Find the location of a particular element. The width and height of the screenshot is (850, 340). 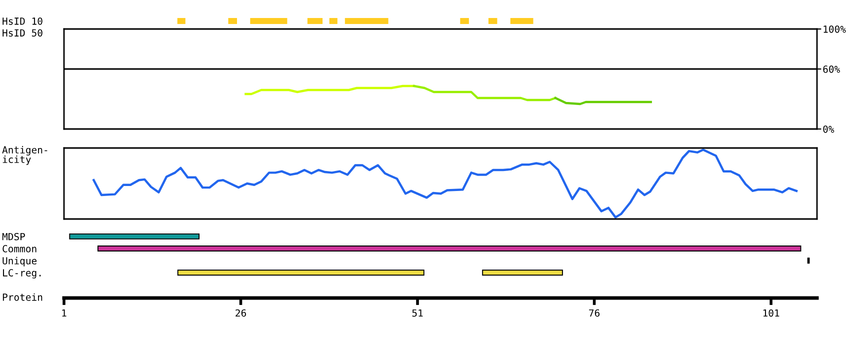

x-tick-label: 26 is located at coordinates (241, 313).